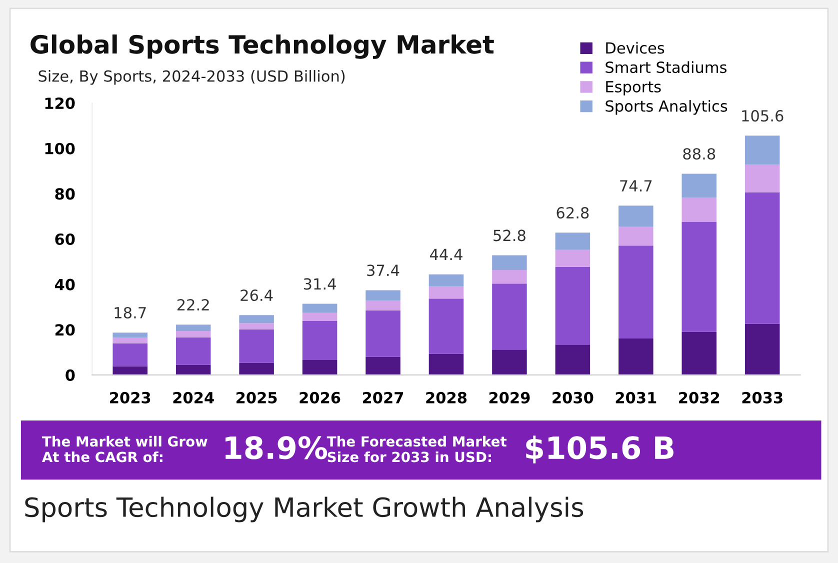 The width and height of the screenshot is (838, 563). I want to click on total-label: 26.4, so click(256, 296).